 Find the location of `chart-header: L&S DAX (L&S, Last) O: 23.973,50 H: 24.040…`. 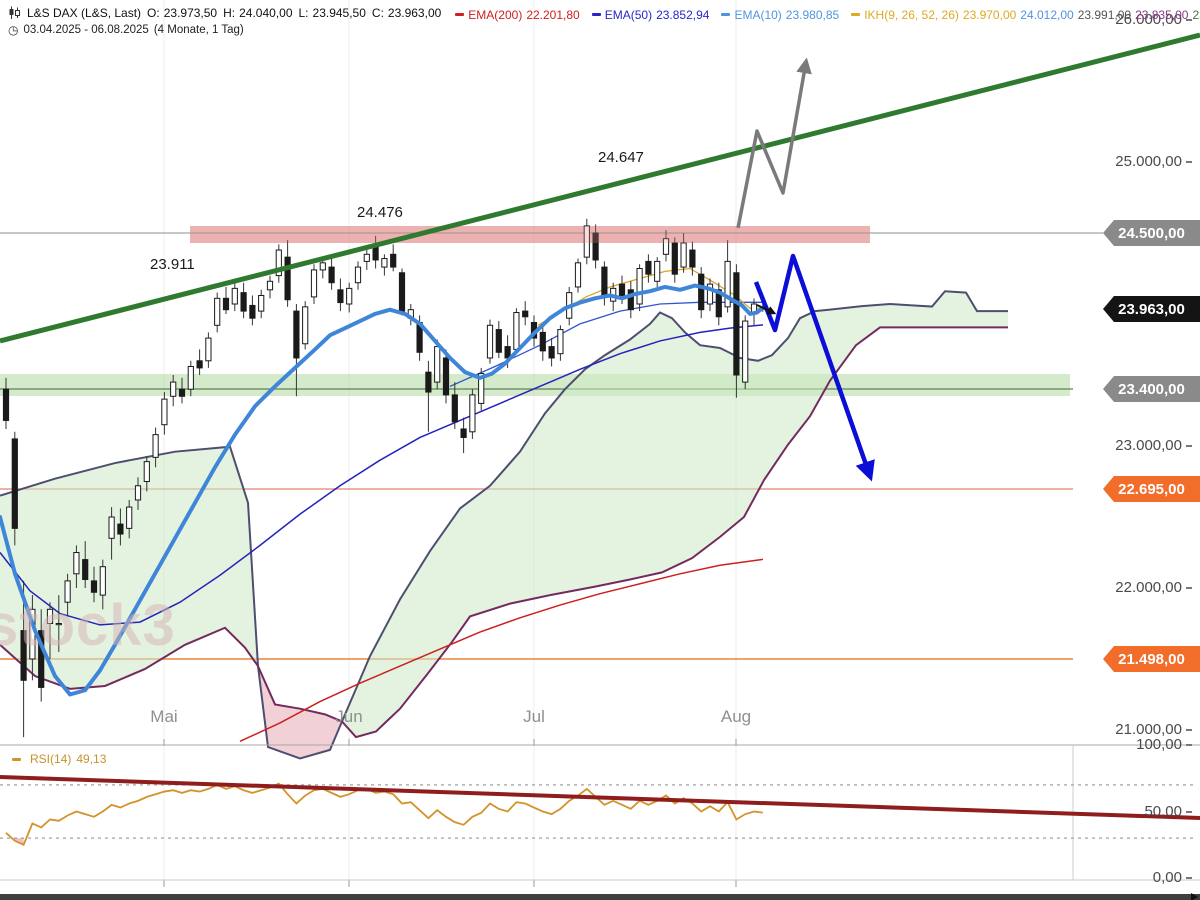

chart-header: L&S DAX (L&S, Last) O: 23.973,50 H: 24.040… is located at coordinates (604, 13).